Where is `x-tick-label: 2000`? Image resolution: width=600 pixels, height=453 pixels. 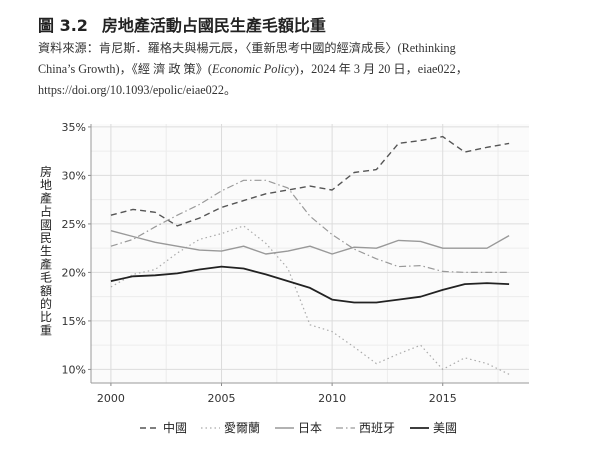
x-tick-label: 2000 is located at coordinates (111, 398).